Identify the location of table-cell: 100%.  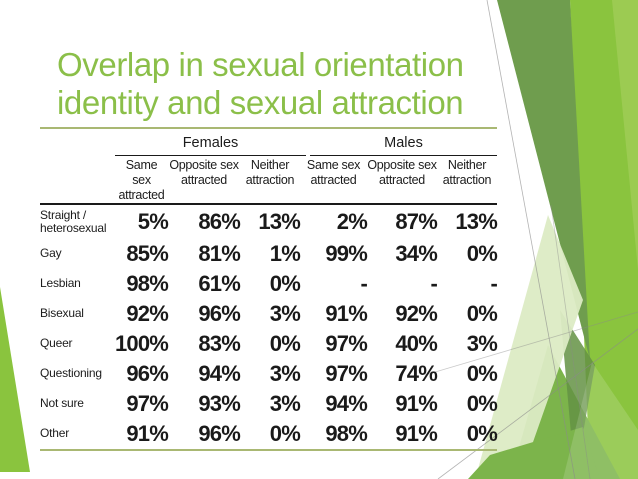
(142, 343).